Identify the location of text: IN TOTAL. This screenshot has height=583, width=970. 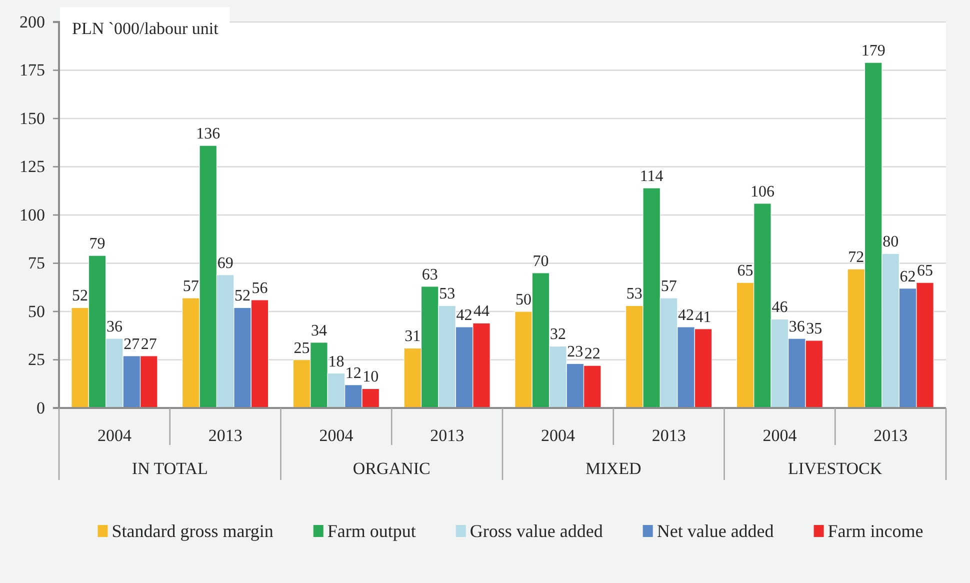
(170, 468).